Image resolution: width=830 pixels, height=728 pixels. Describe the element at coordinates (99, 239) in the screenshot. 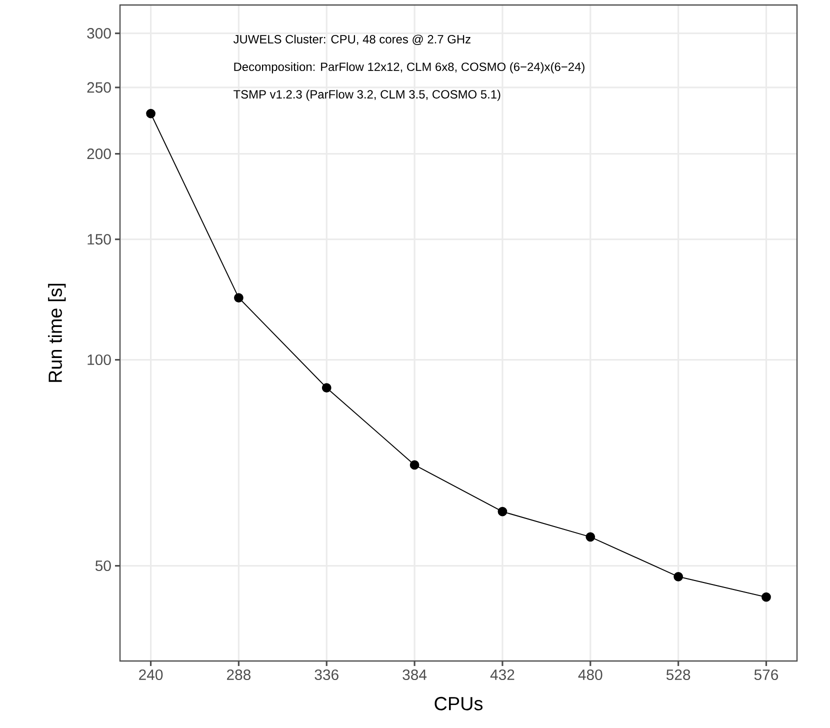

I see `y-tick-label: 150` at that location.